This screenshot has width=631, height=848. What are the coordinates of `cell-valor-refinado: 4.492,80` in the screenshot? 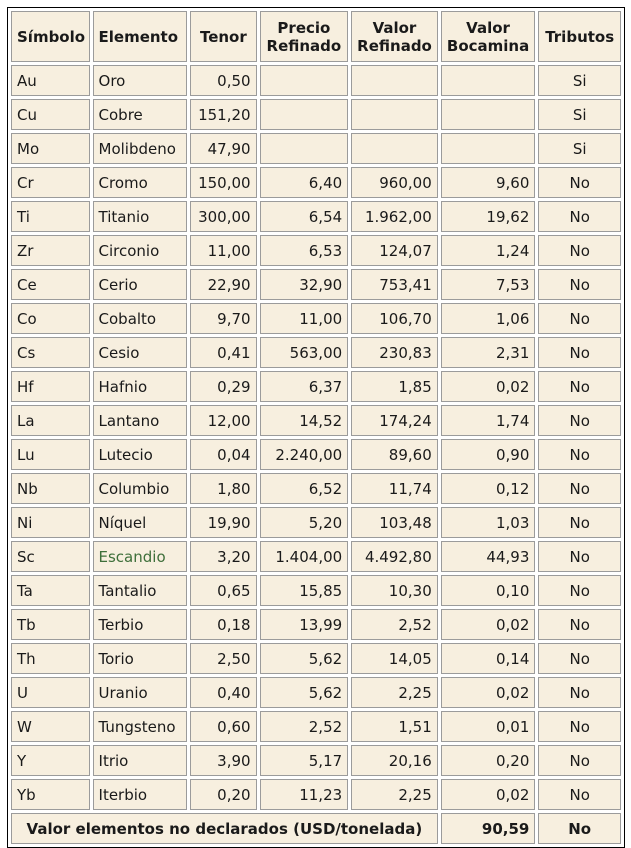 It's located at (394, 556).